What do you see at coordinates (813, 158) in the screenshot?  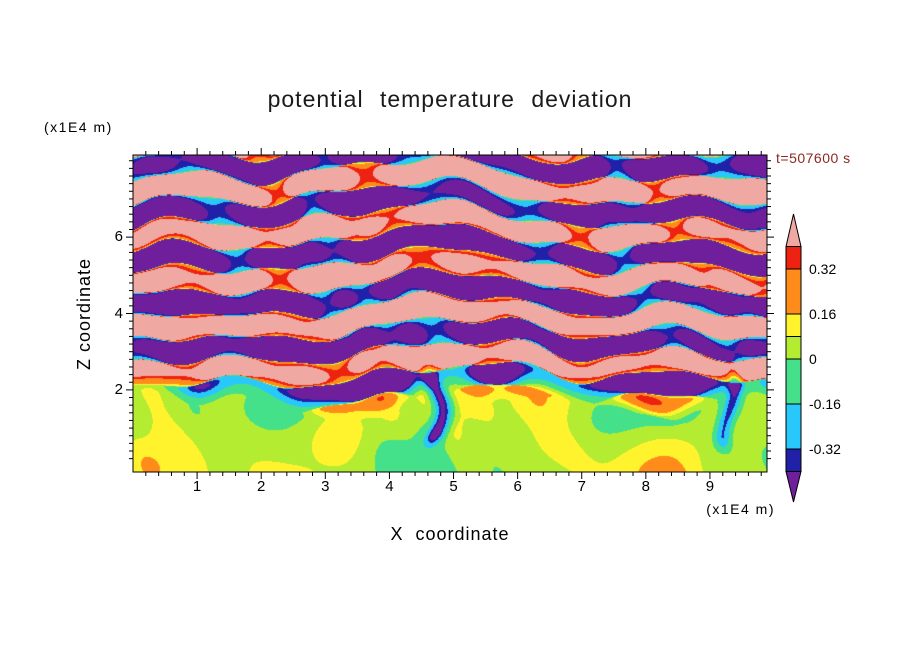 I see `time-label: t=507600 s` at bounding box center [813, 158].